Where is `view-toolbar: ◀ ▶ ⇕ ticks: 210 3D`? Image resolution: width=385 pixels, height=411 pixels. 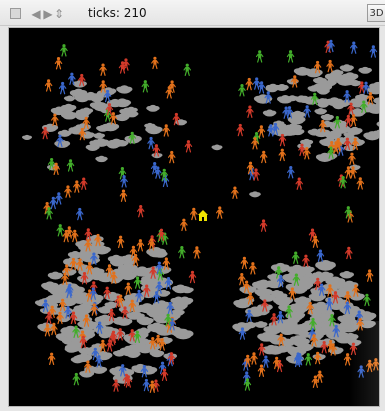 view-toolbar: ◀ ▶ ⇕ ticks: 210 3D is located at coordinates (192, 13).